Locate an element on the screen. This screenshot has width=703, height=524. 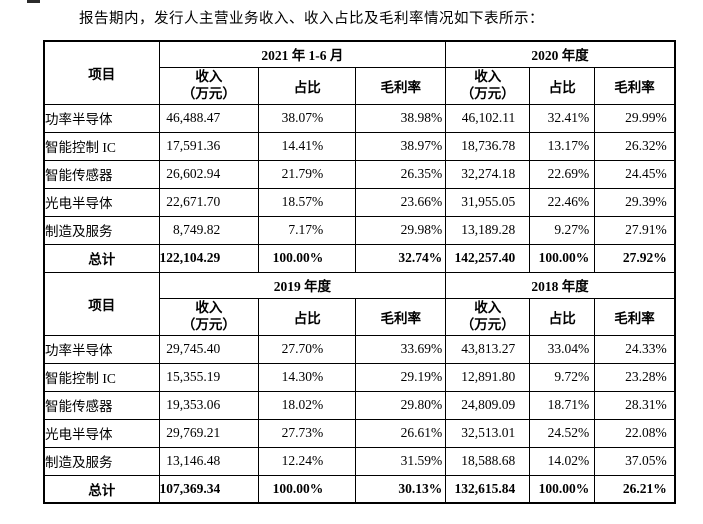
row-label-cell: 光电半导体 is located at coordinates (101, 202).